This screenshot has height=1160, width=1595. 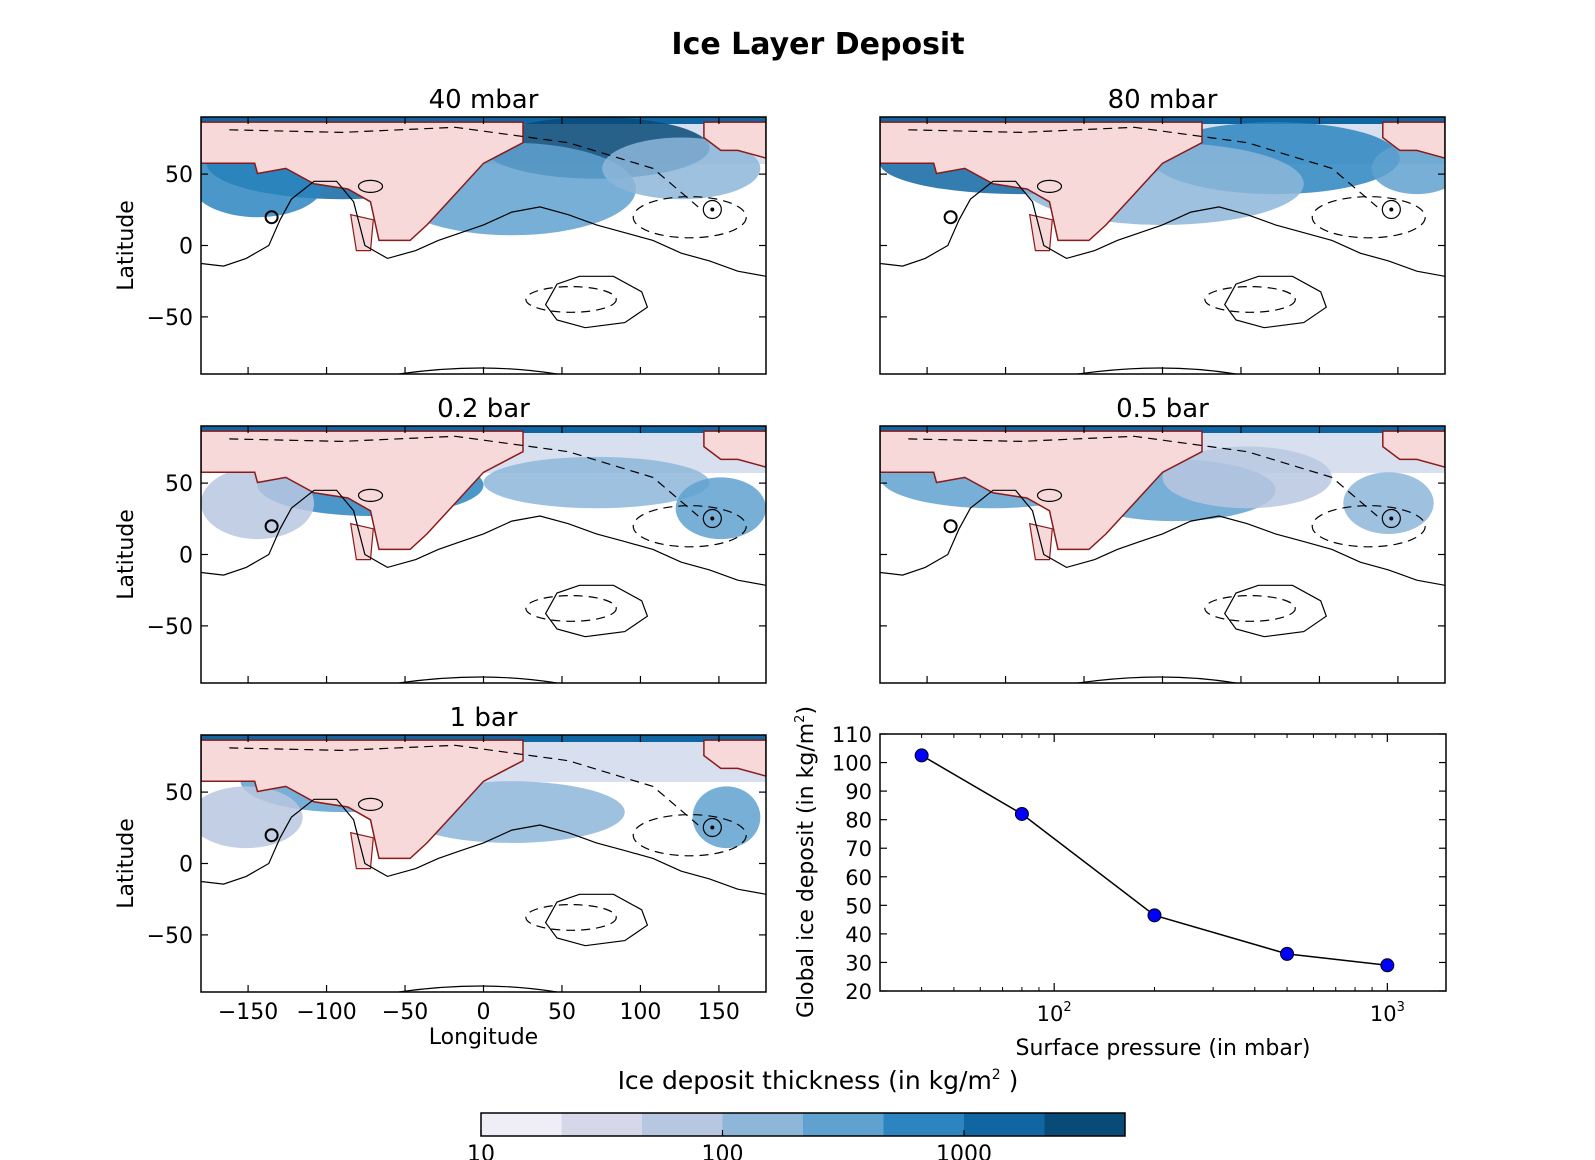 I want to click on map-panel: 0.5 bar, so click(x=1162, y=539).